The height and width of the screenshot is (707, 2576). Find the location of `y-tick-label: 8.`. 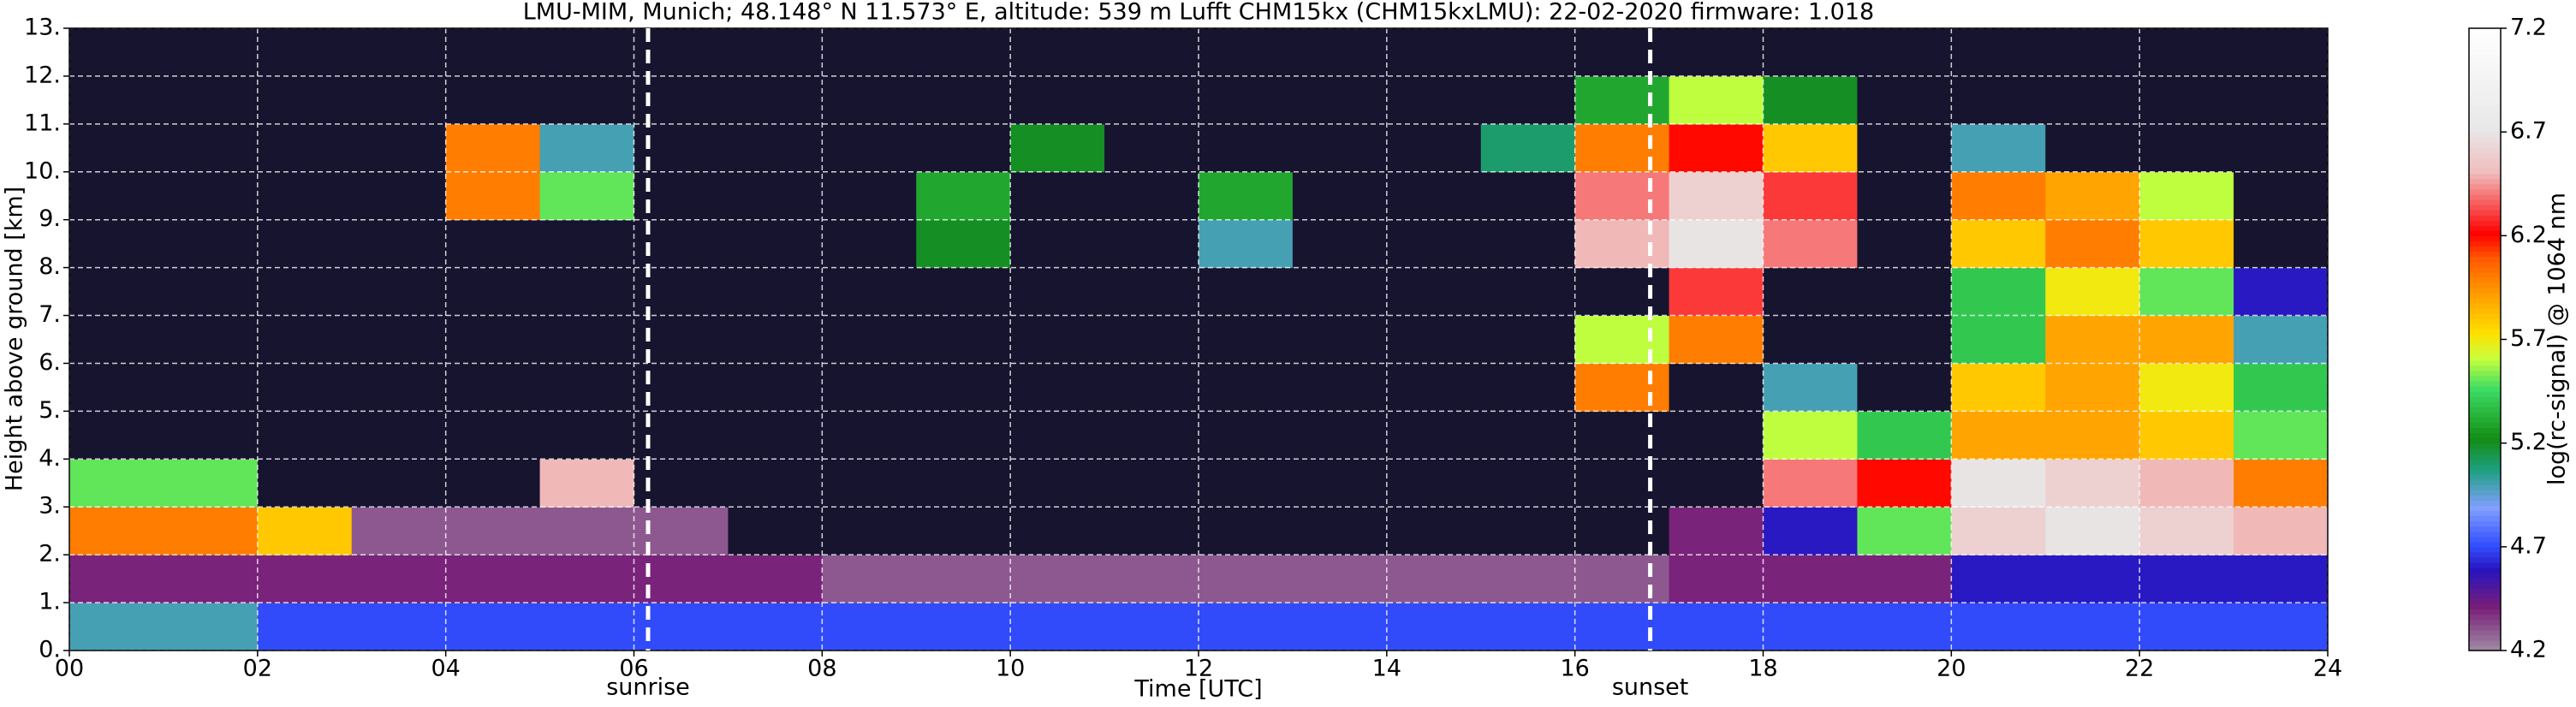

y-tick-label: 8. is located at coordinates (50, 266).